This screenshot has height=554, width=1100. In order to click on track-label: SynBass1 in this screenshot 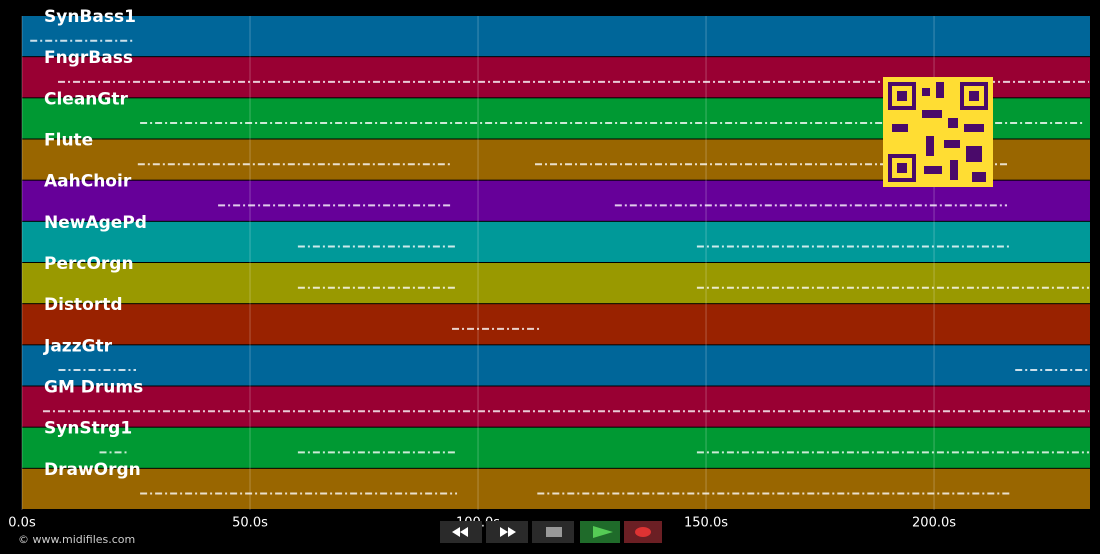, I will do `click(90, 17)`.